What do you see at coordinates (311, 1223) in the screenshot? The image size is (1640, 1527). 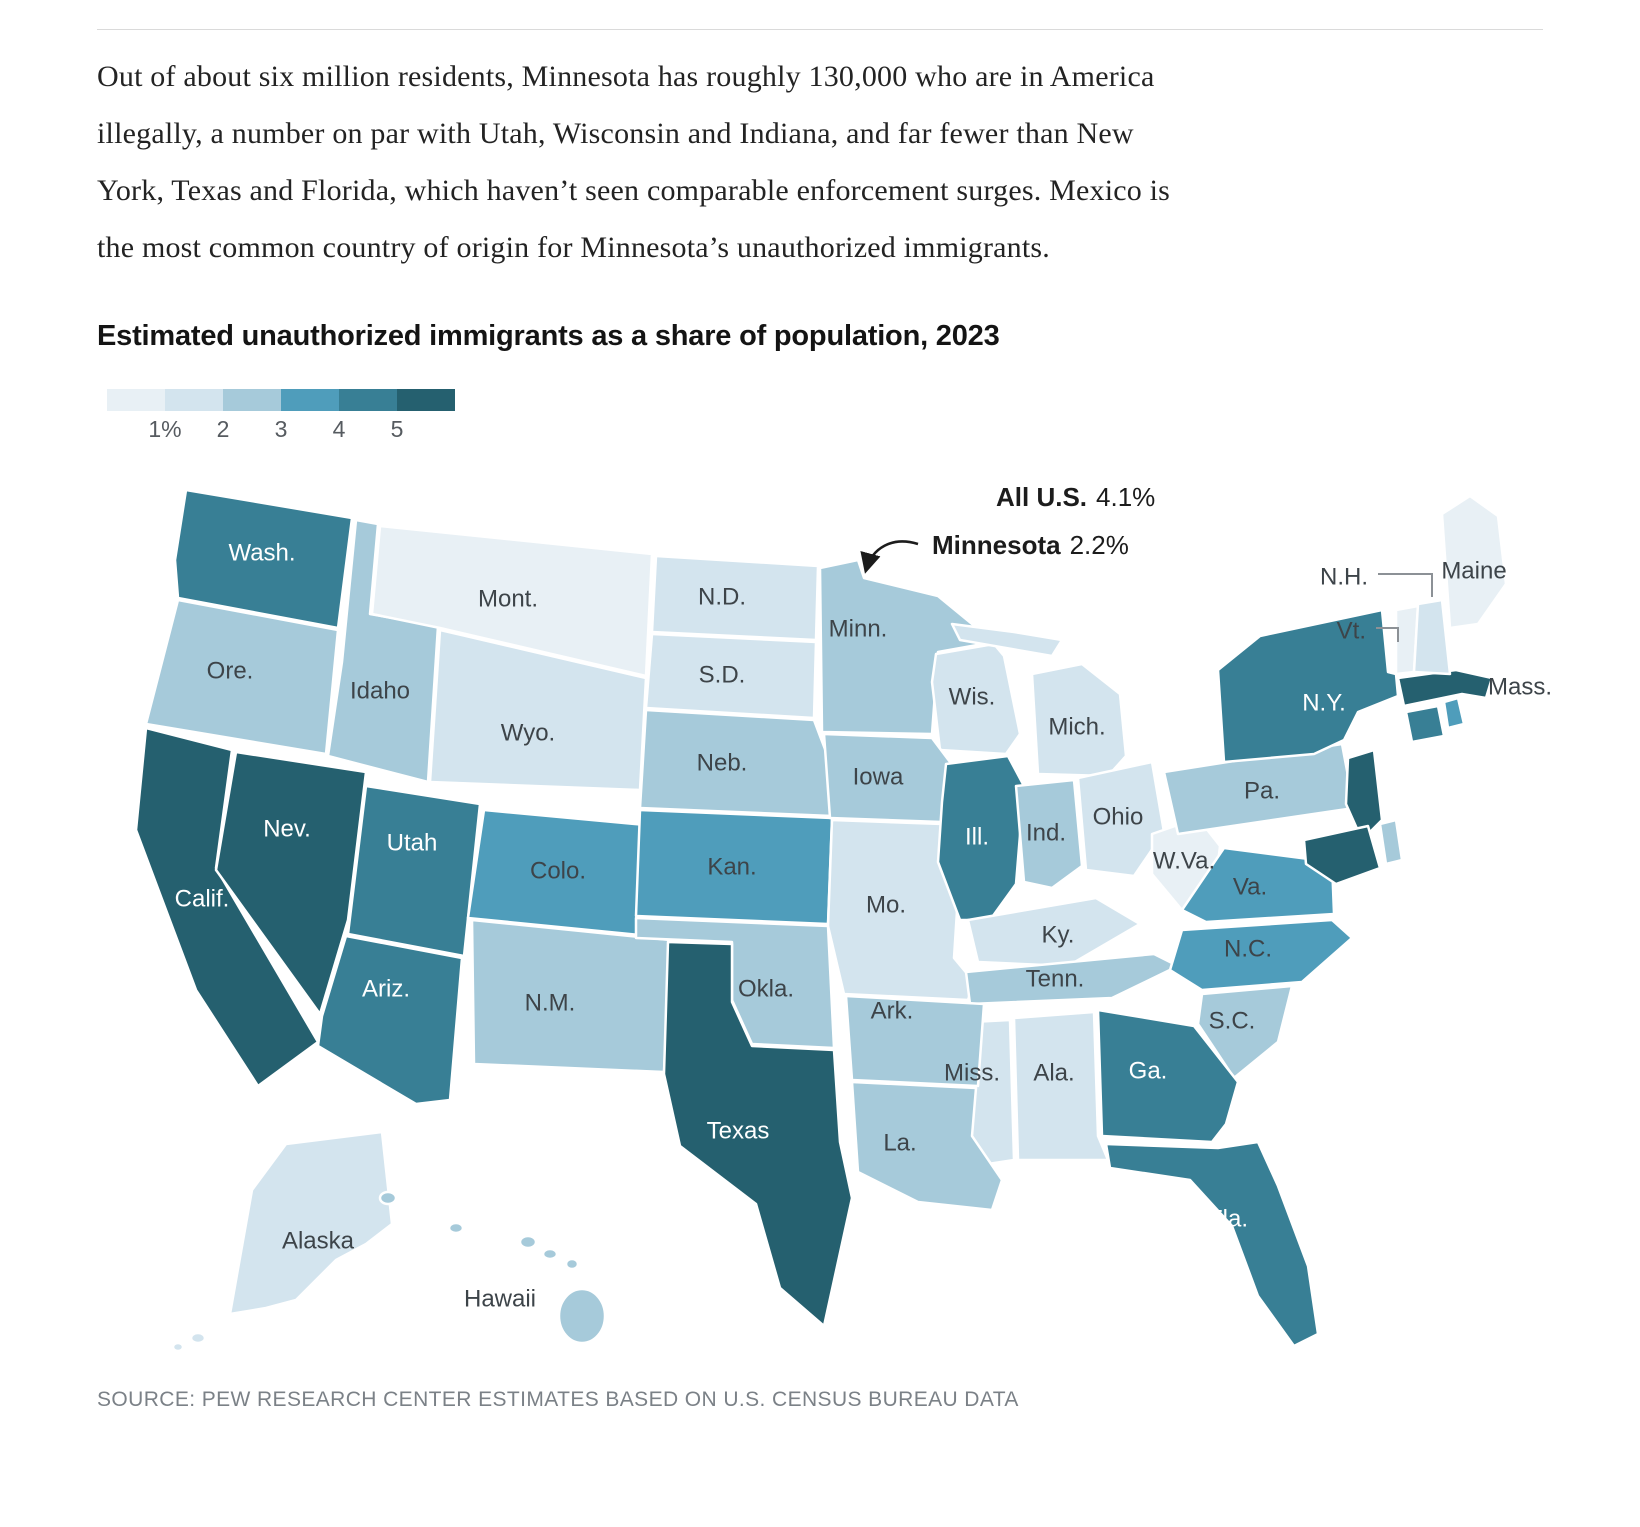 I see `state-alaska` at bounding box center [311, 1223].